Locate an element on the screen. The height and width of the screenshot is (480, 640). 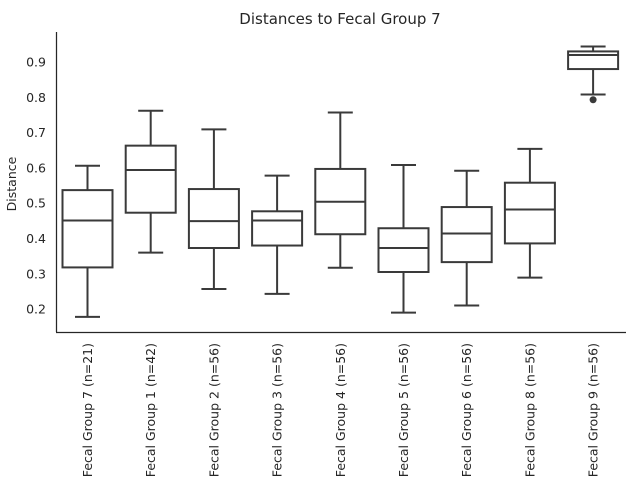
x-tick-label: Fecal Group 7 (n=21) is located at coordinates (87, 410).